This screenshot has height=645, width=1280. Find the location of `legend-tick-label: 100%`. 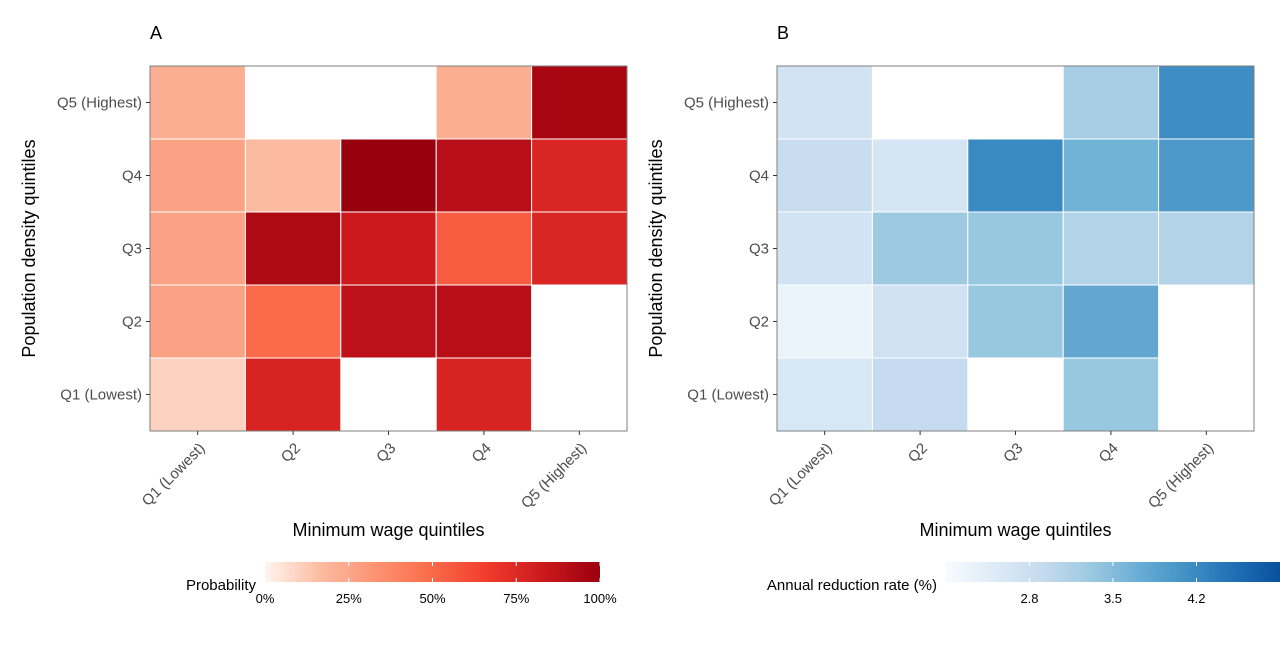

legend-tick-label: 100% is located at coordinates (600, 598).